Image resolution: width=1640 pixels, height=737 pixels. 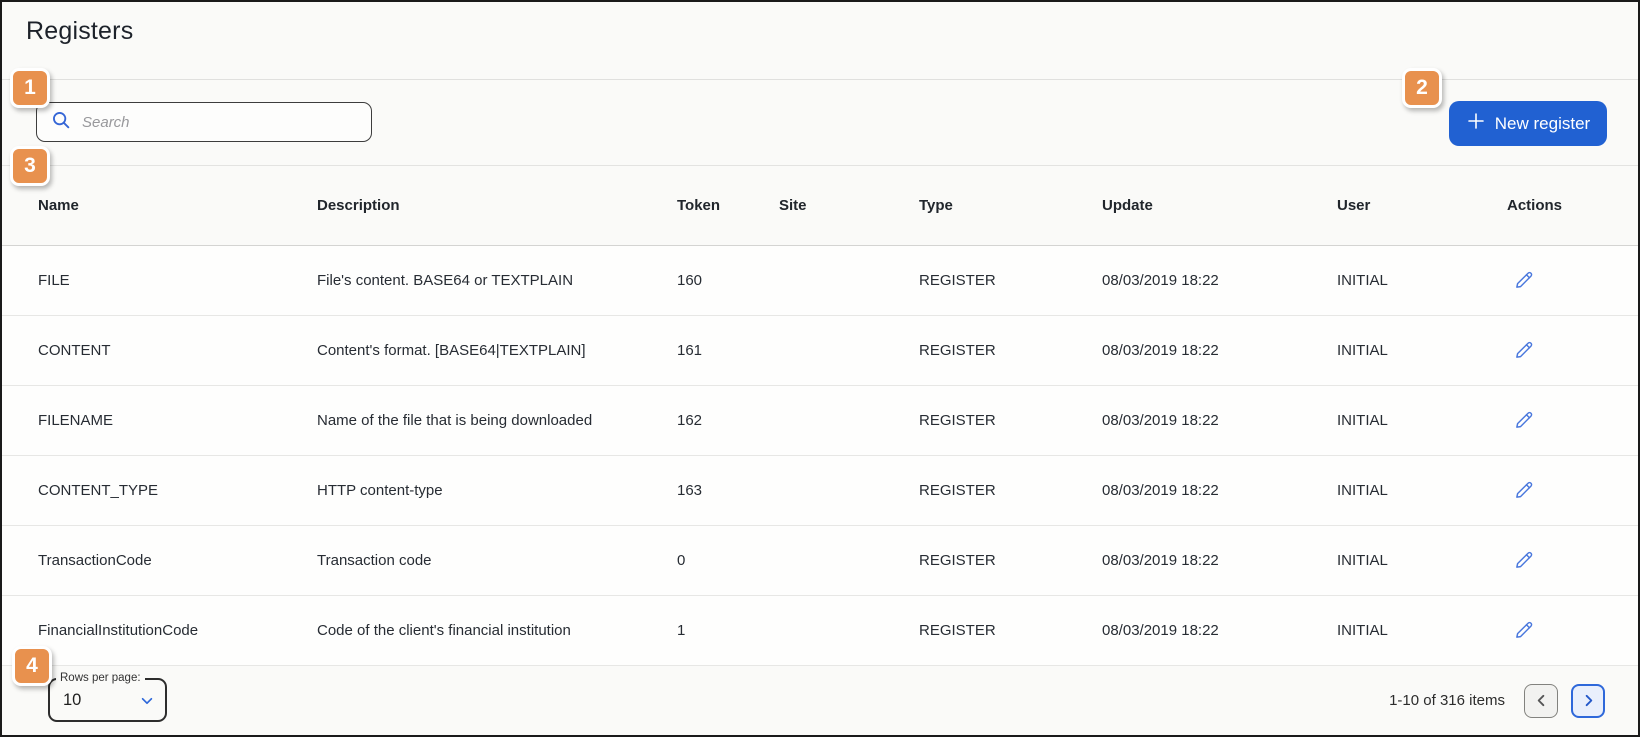 I want to click on search-icon, so click(x=61, y=122).